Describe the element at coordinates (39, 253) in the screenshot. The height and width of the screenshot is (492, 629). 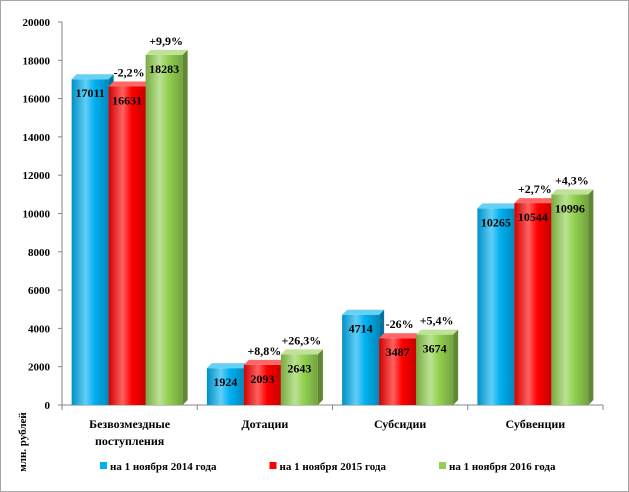
I see `y-tick-label: 8000` at that location.